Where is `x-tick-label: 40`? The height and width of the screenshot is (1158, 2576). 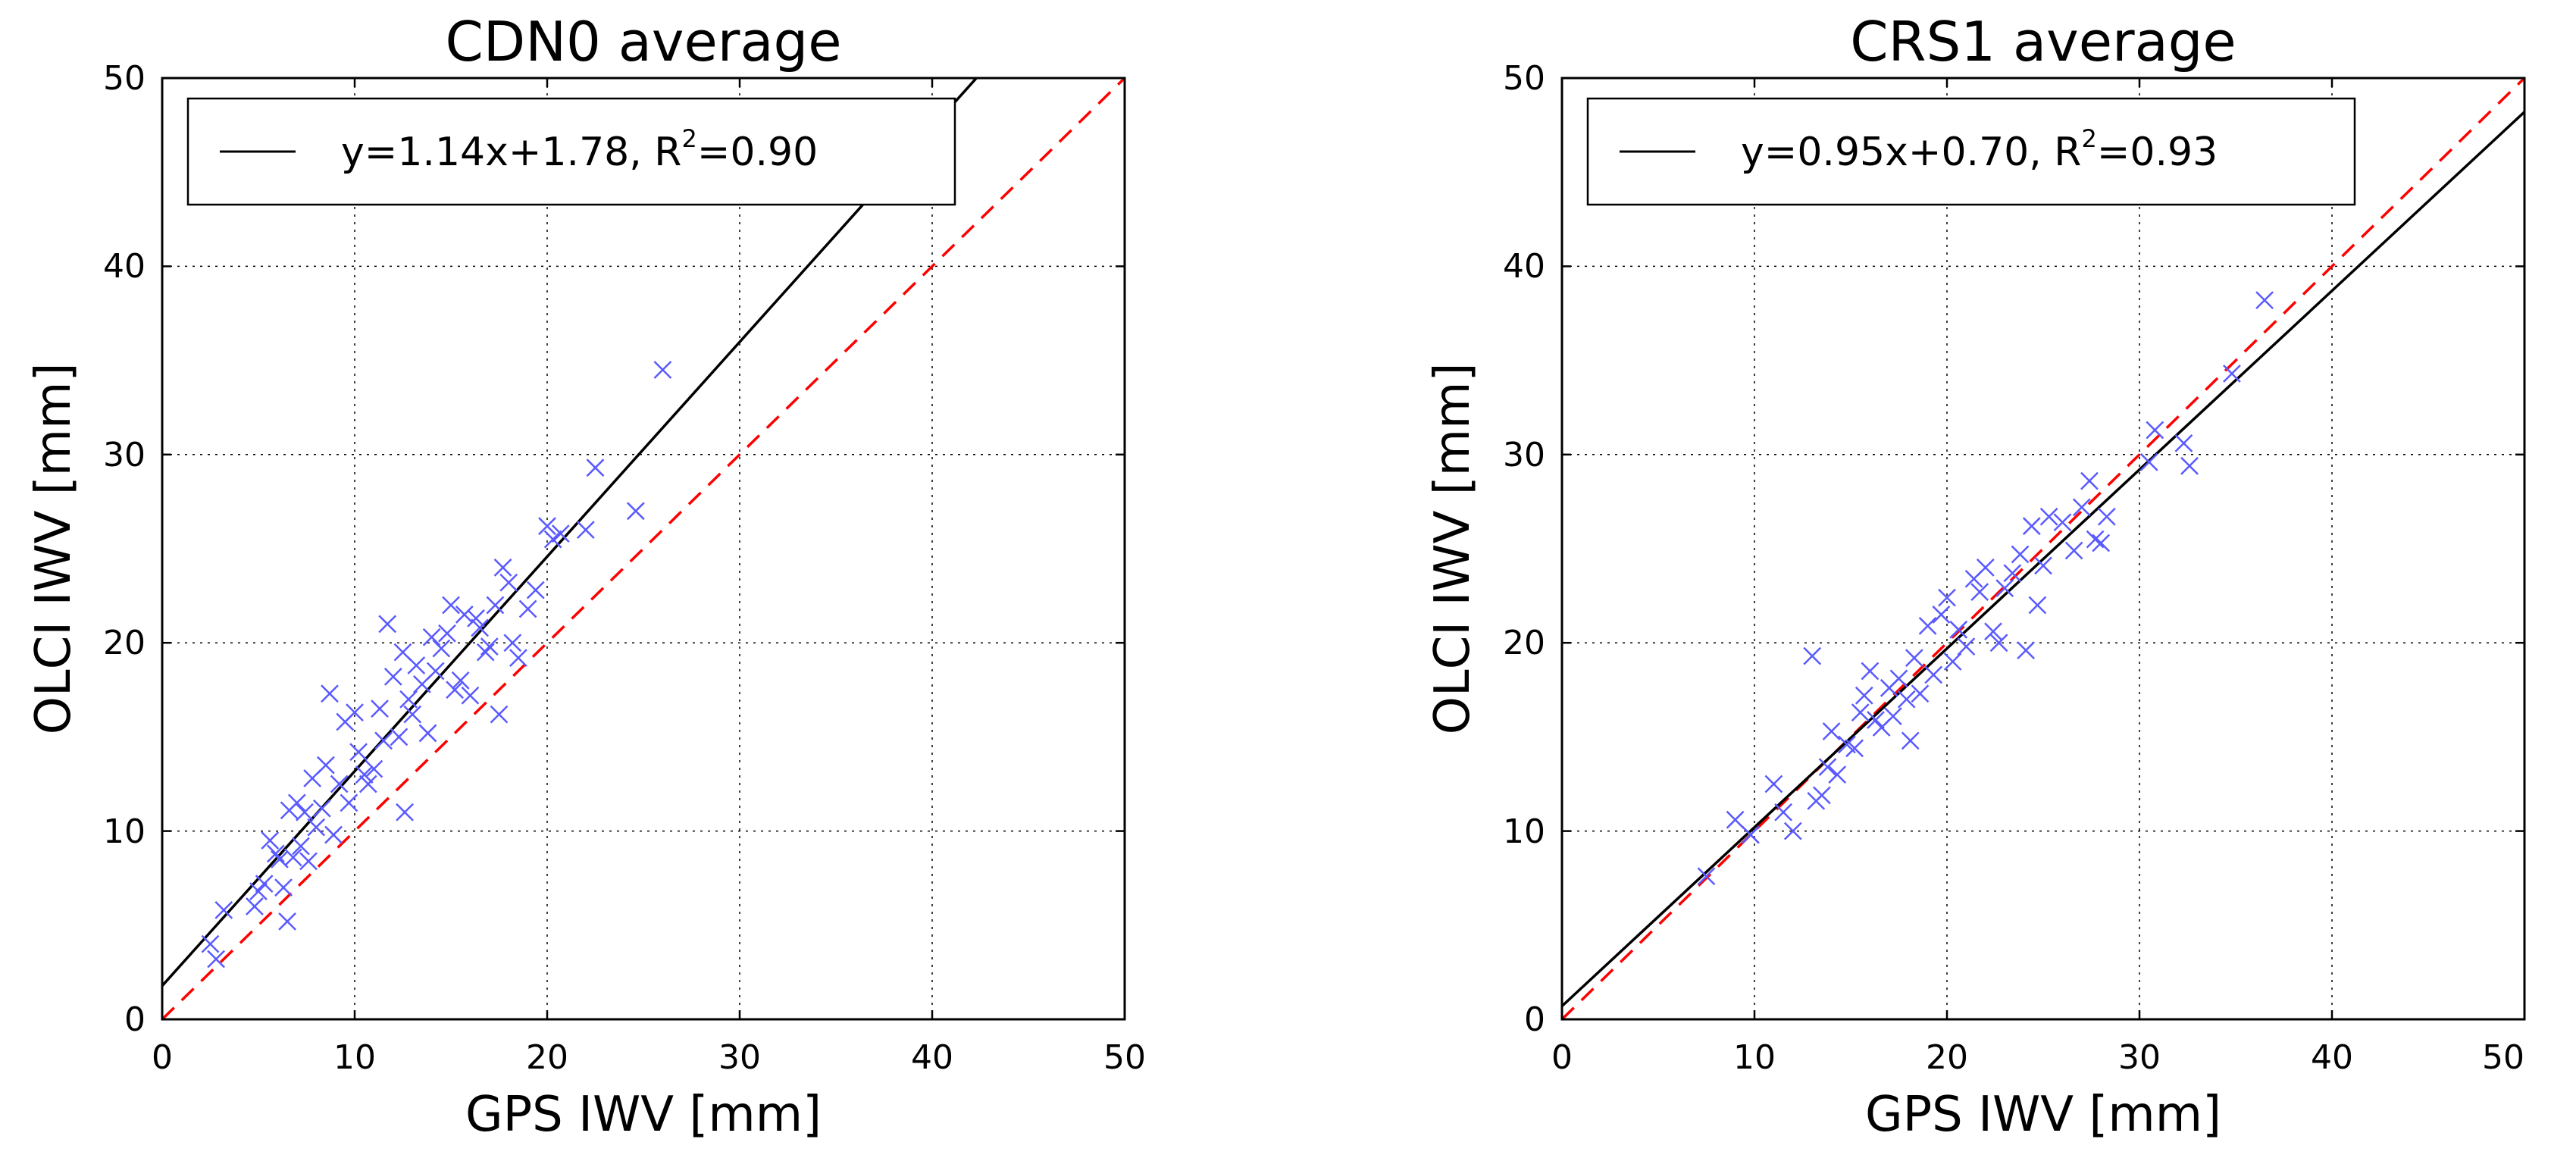
x-tick-label: 40 is located at coordinates (2332, 1057).